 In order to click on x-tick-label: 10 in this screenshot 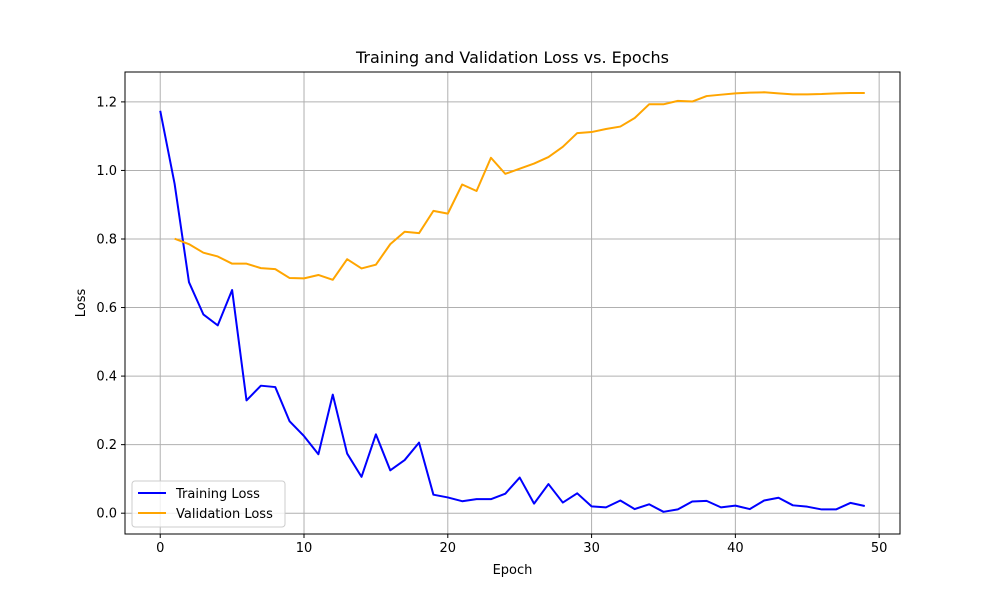, I will do `click(304, 548)`.